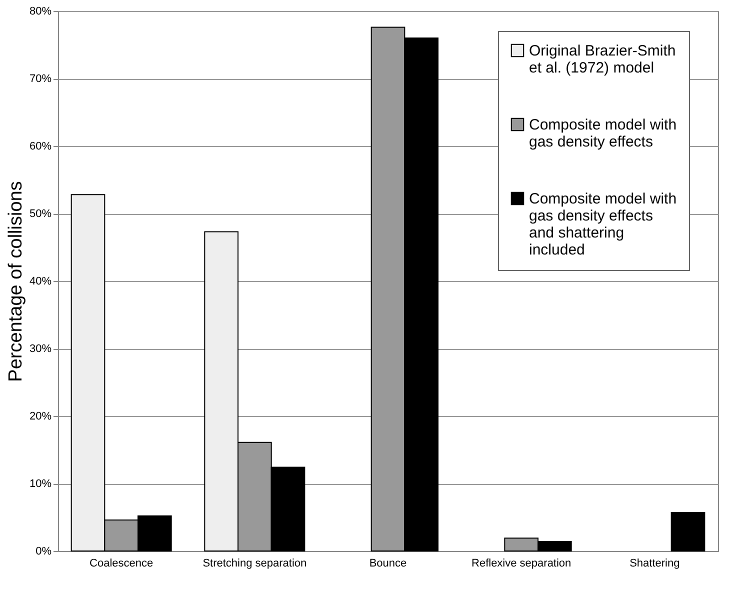  I want to click on y-tick-label: 60%, so click(40, 146).